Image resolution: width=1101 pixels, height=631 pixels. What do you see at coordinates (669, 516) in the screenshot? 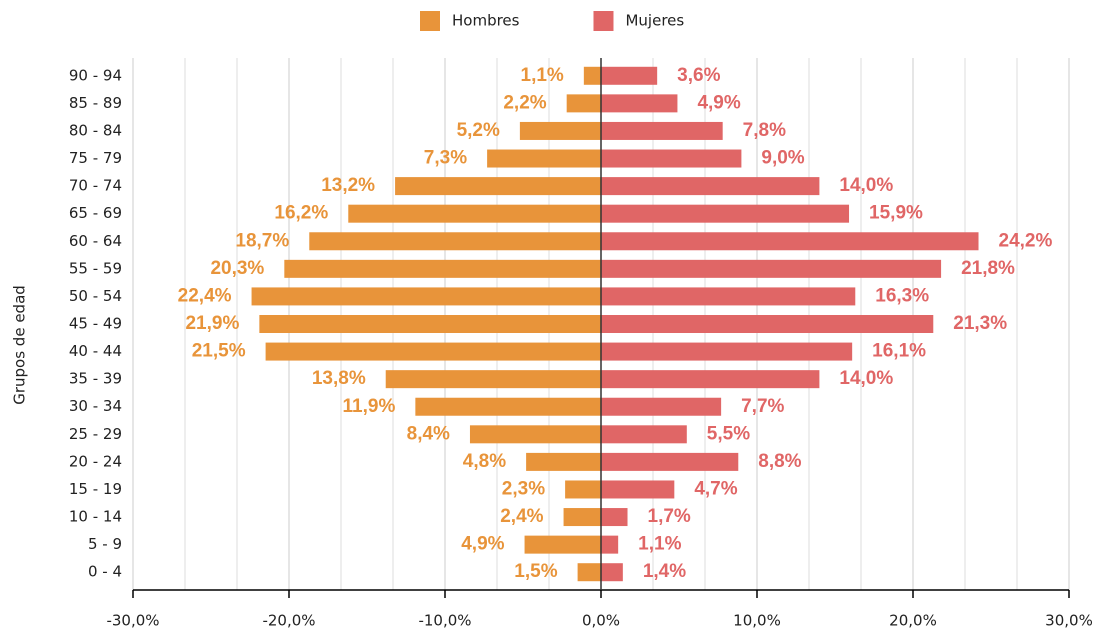
I see `value-label: 1,7%` at bounding box center [669, 516].